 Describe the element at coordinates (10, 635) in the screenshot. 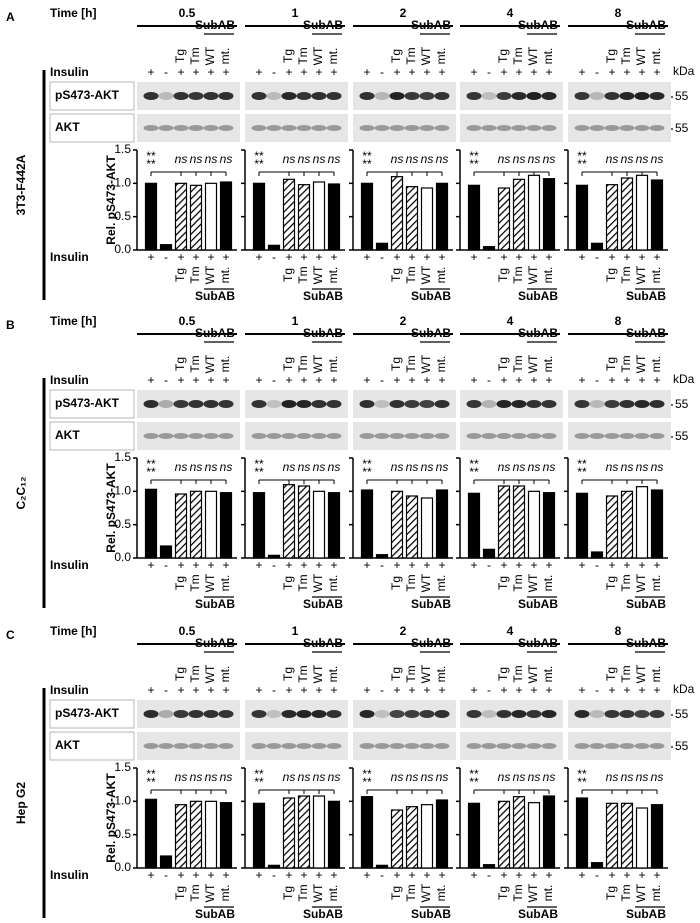

I see `panel-letter: C` at that location.